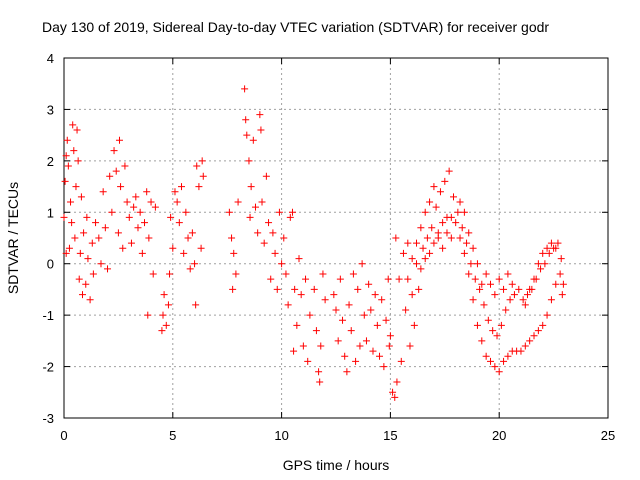  Describe the element at coordinates (281, 435) in the screenshot. I see `x-tick-label: 10` at that location.